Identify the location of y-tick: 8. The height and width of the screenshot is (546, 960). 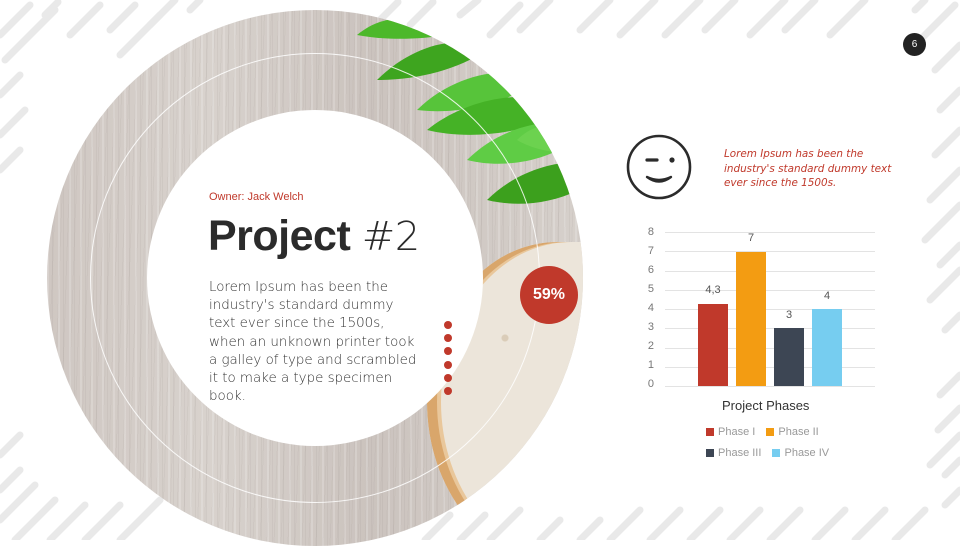
(650, 232).